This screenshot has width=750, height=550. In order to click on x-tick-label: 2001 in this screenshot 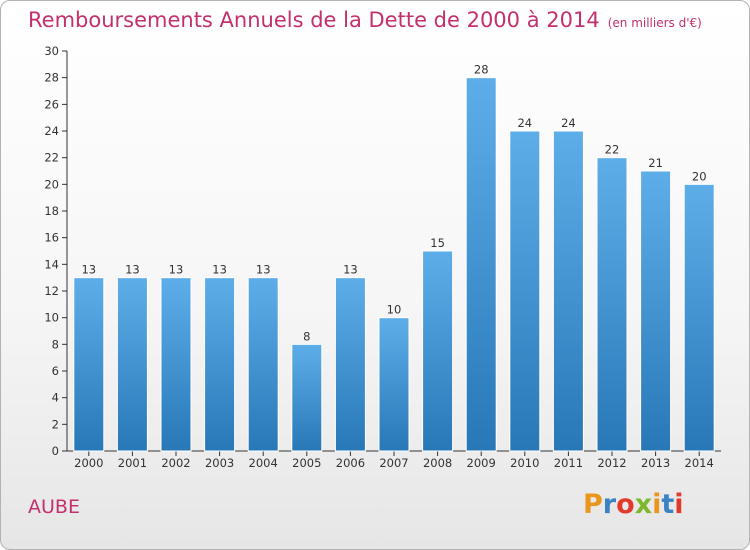, I will do `click(132, 463)`.